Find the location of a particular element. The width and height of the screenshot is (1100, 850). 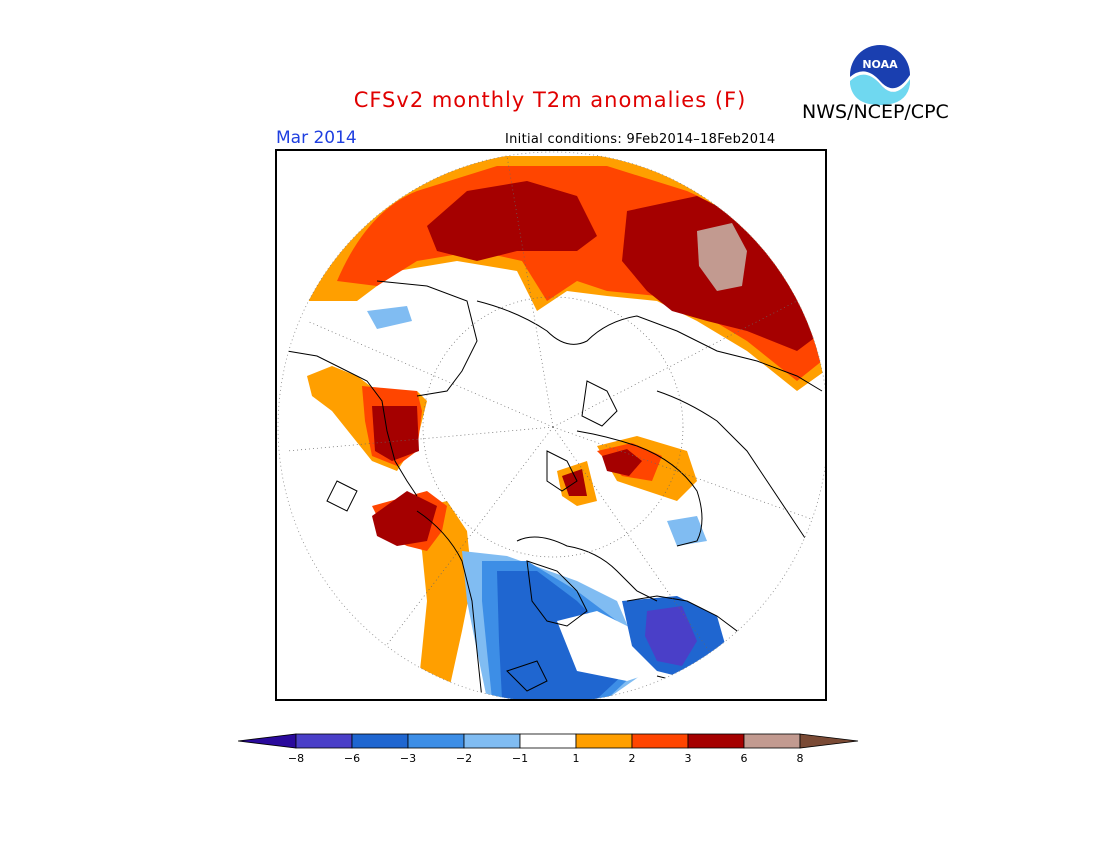

colorbar-high-extend is located at coordinates (829, 741).